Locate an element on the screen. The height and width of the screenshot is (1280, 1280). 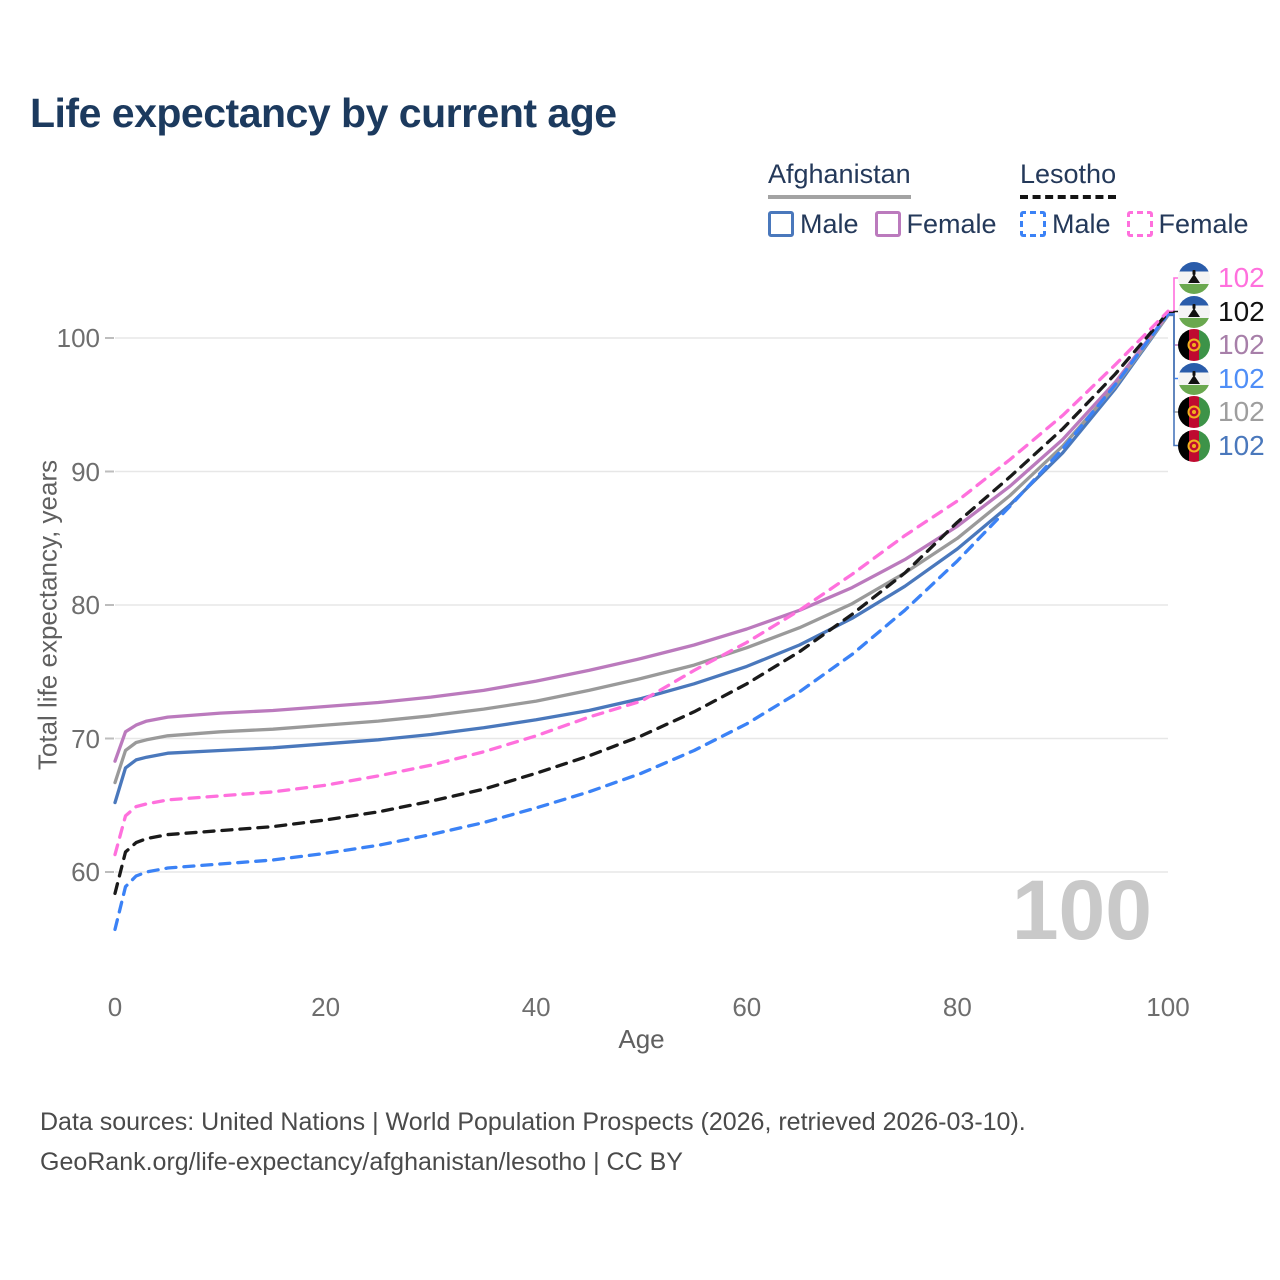
legend-item-afghanistan-male: Male is located at coordinates (813, 224).